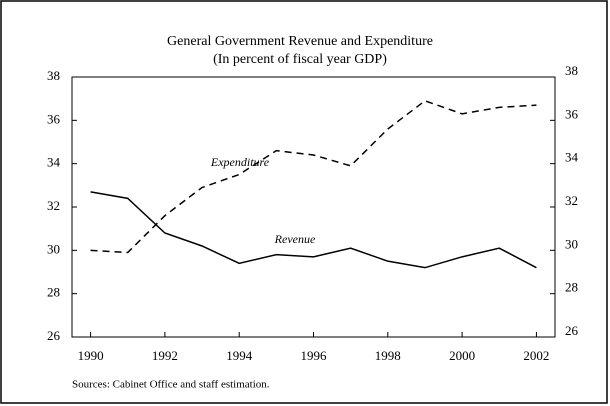  What do you see at coordinates (388, 355) in the screenshot?
I see `x-tick-label: 1998` at bounding box center [388, 355].